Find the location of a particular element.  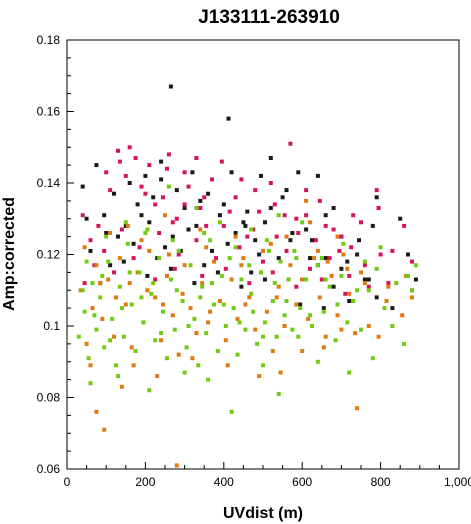

x-tick-label: 400 is located at coordinates (224, 482).